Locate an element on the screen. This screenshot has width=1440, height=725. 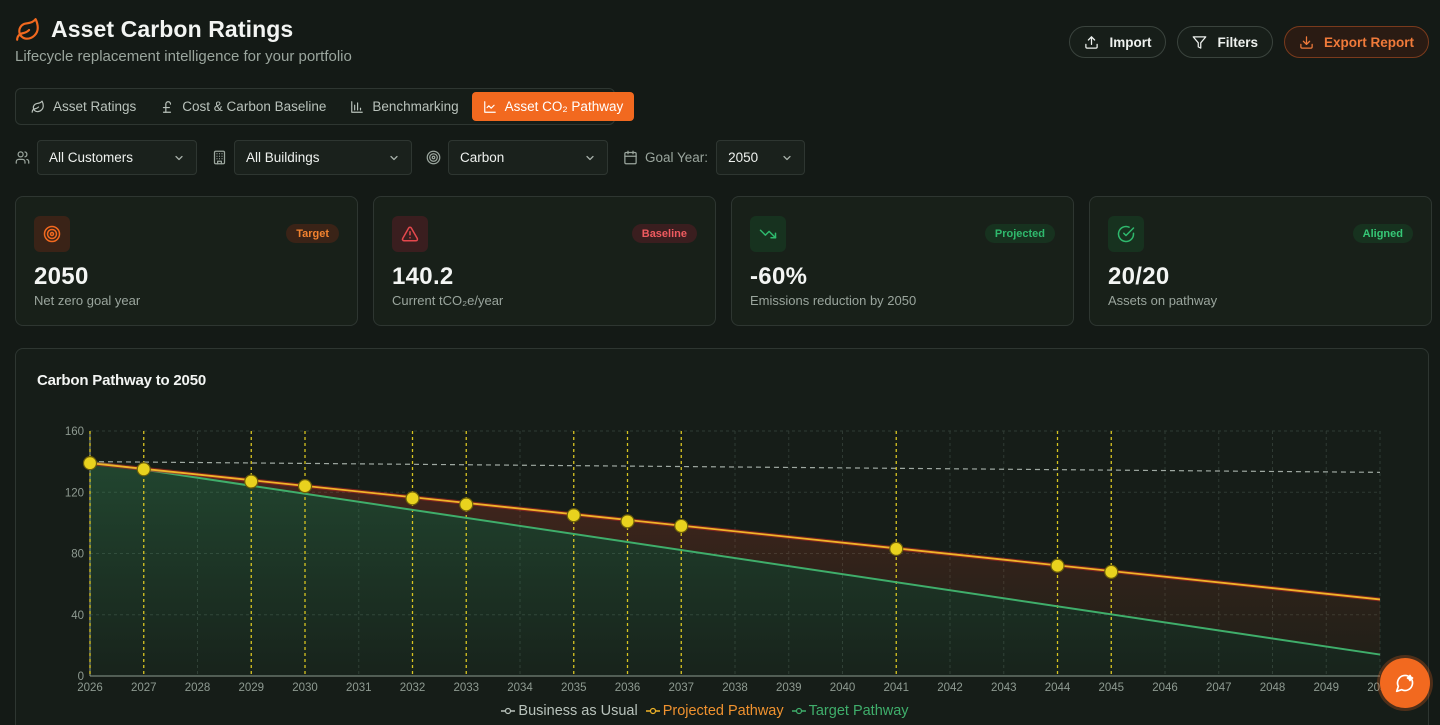
tab-cost-carbon-baseline: Cost & Carbon Baseline is located at coordinates (243, 106).